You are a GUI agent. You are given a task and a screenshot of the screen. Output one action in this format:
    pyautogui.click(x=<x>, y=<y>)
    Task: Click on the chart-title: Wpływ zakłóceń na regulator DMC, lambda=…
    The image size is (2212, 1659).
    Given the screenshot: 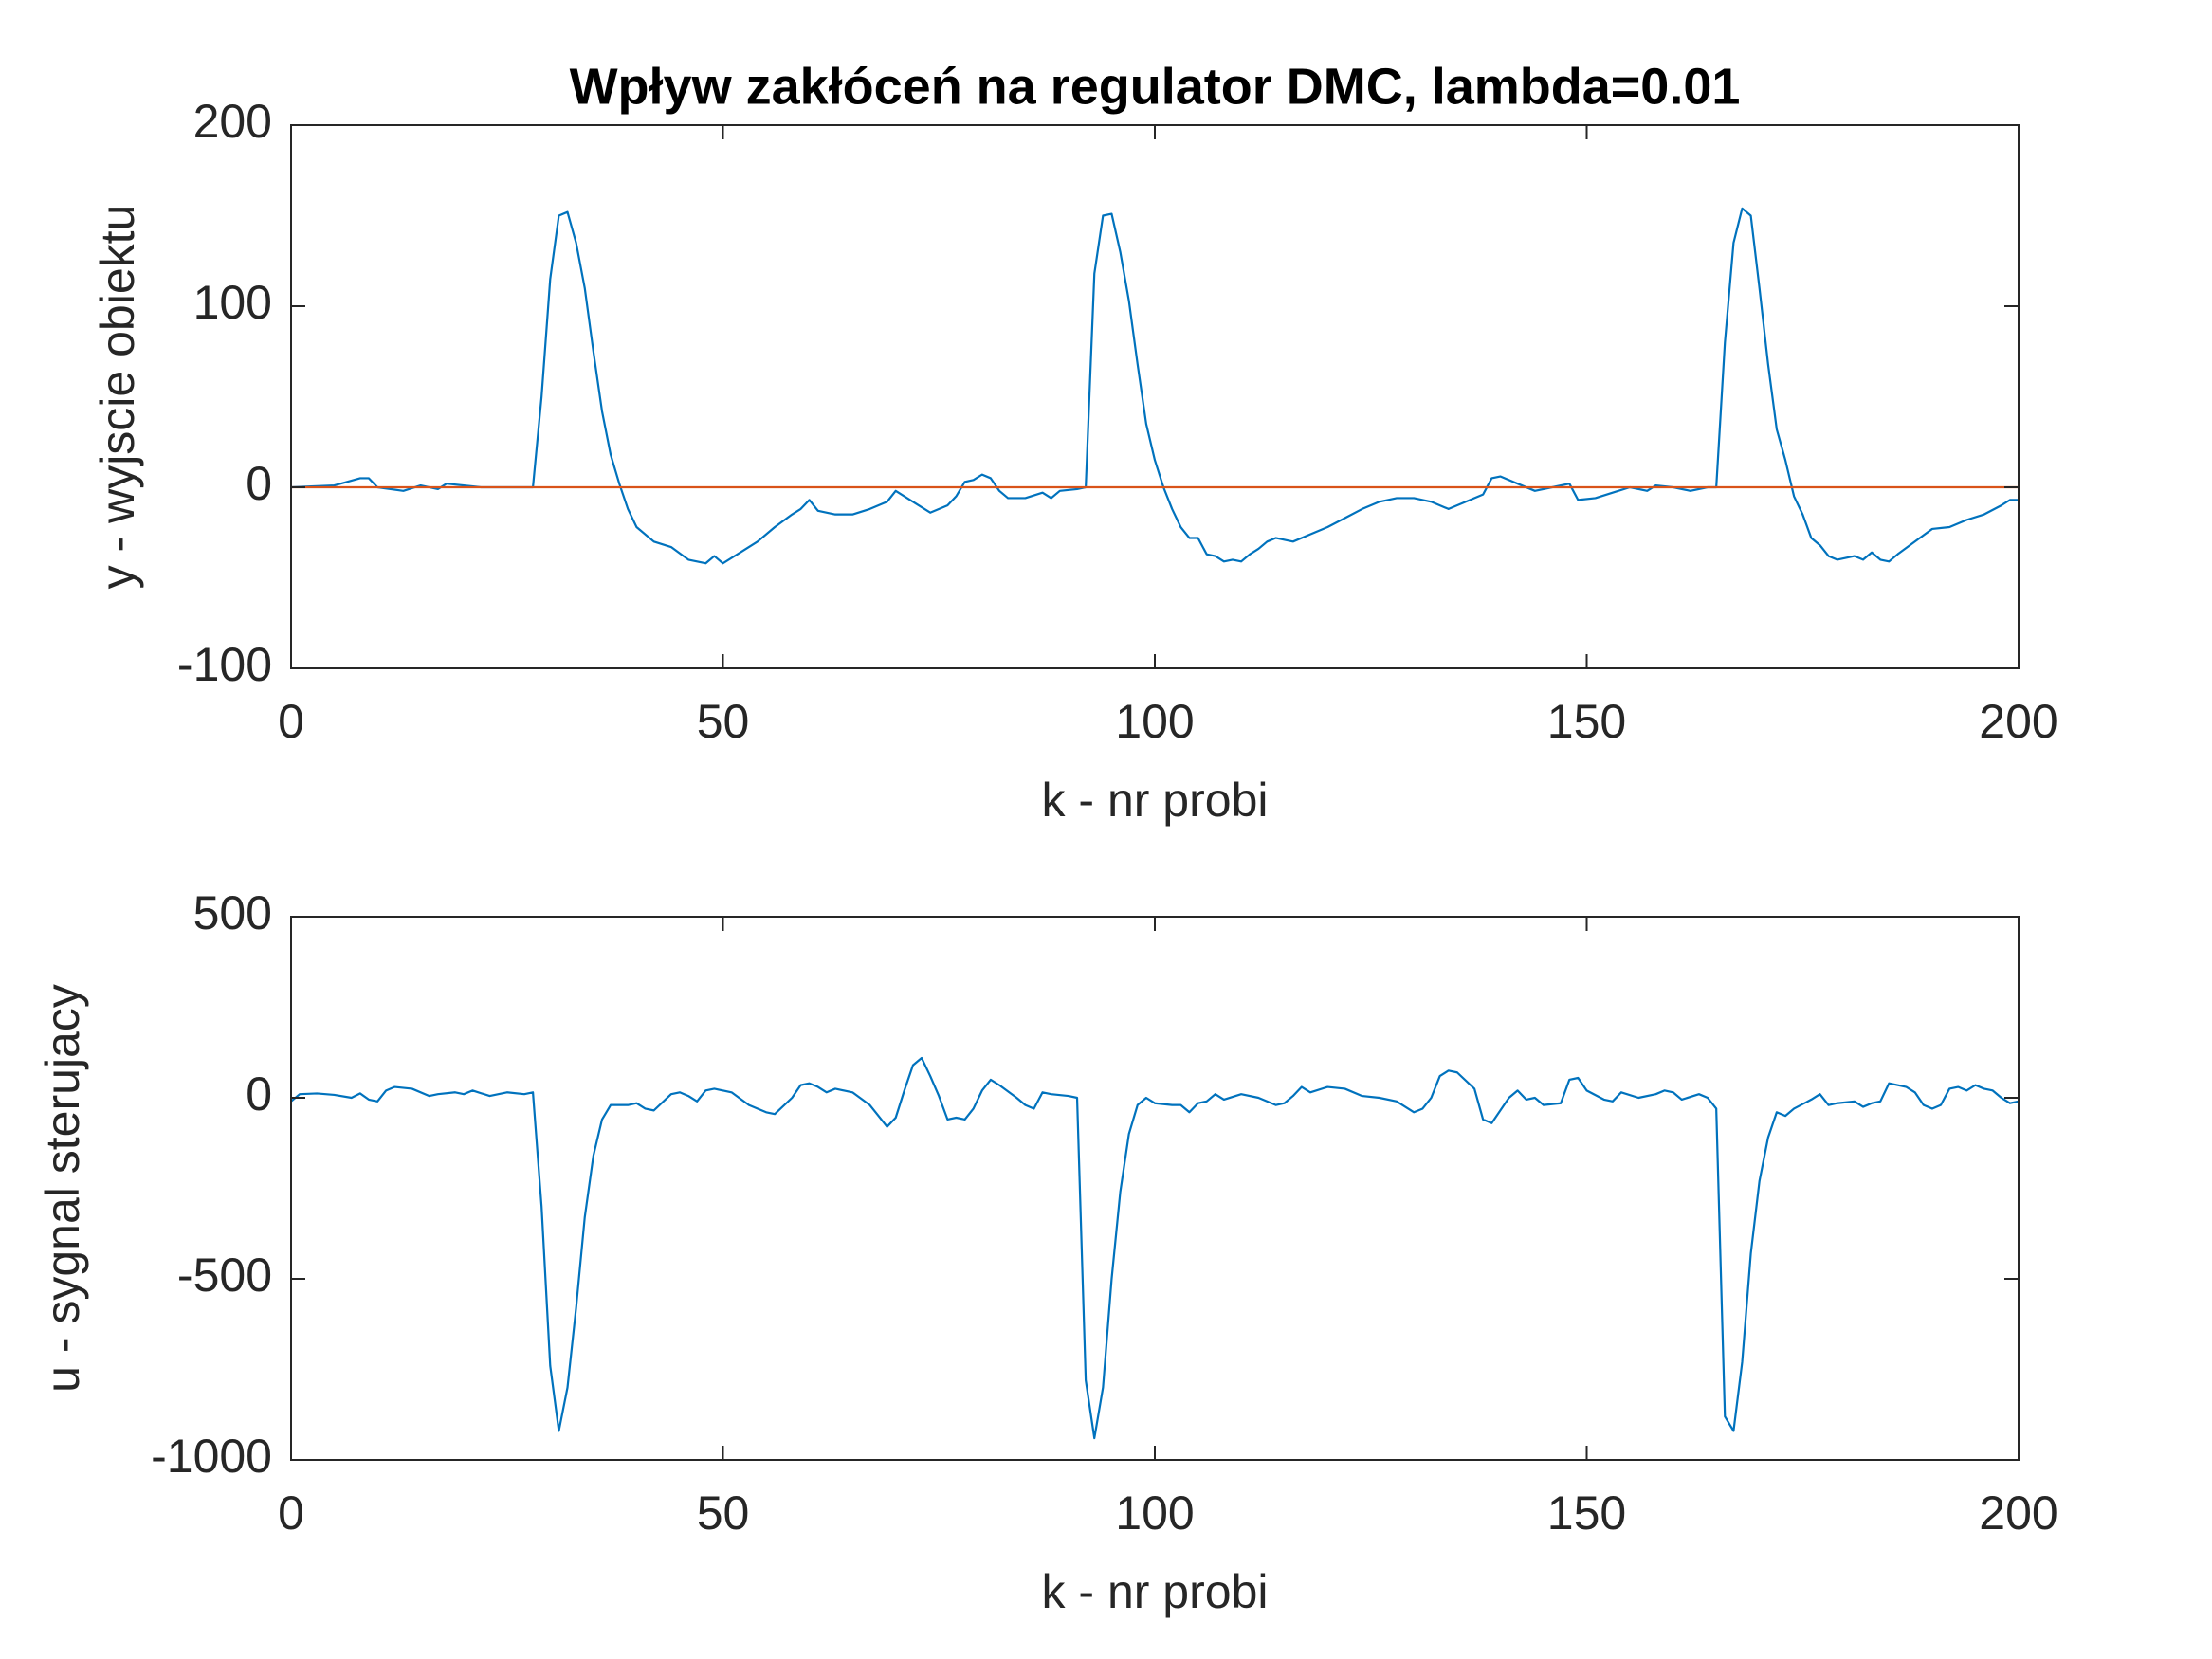 What is the action you would take?
    pyautogui.click(x=1155, y=86)
    